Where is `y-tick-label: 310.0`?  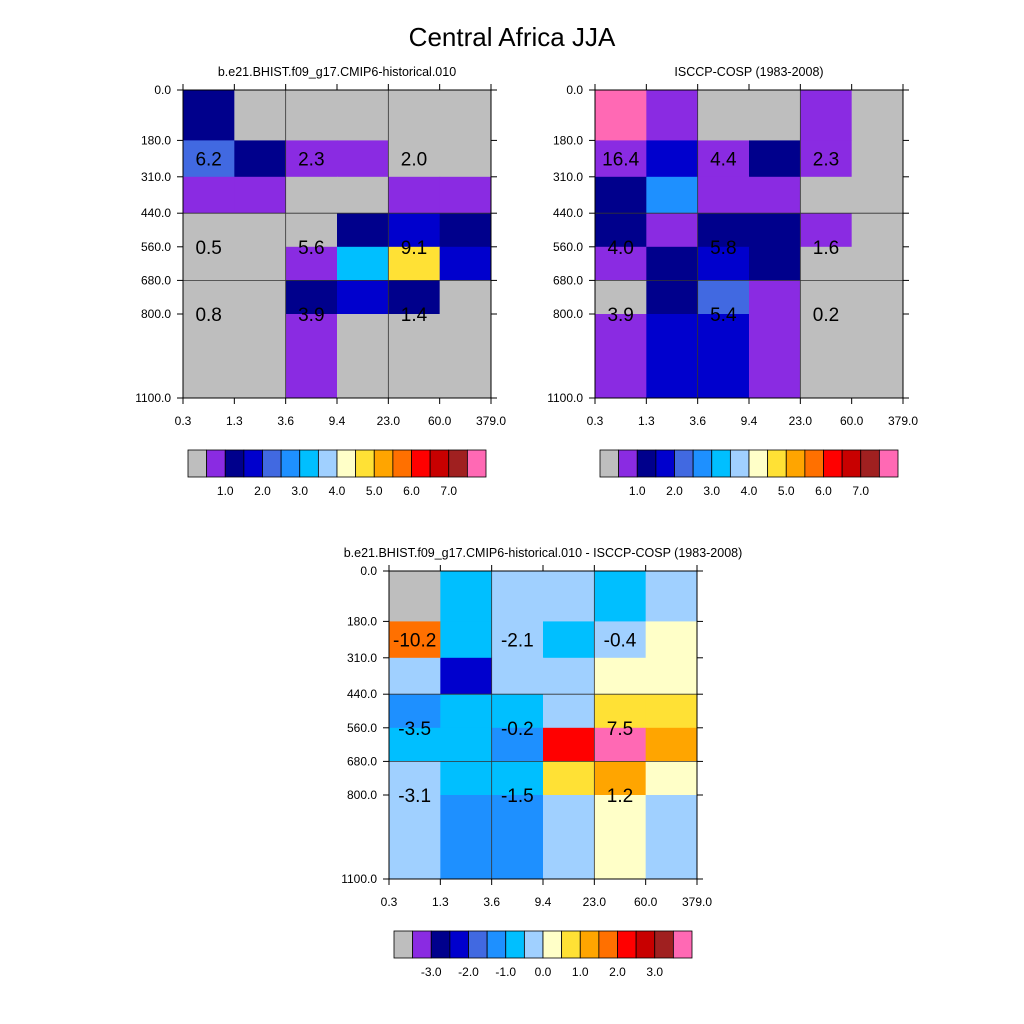 y-tick-label: 310.0 is located at coordinates (362, 658).